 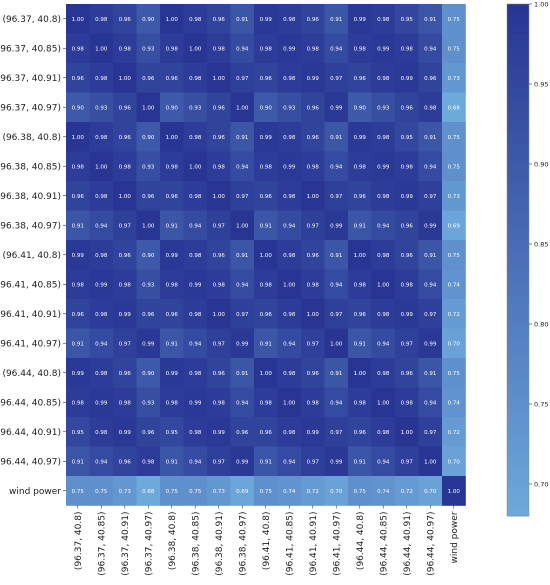 What do you see at coordinates (455, 537) in the screenshot?
I see `x-tick-label: wind power` at bounding box center [455, 537].